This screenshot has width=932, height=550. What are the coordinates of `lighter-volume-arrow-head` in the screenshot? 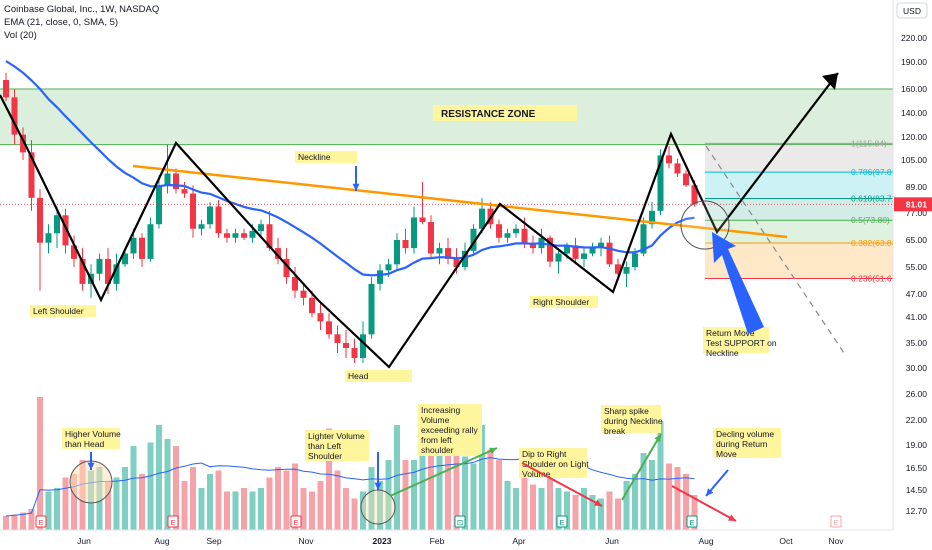 It's located at (378, 486).